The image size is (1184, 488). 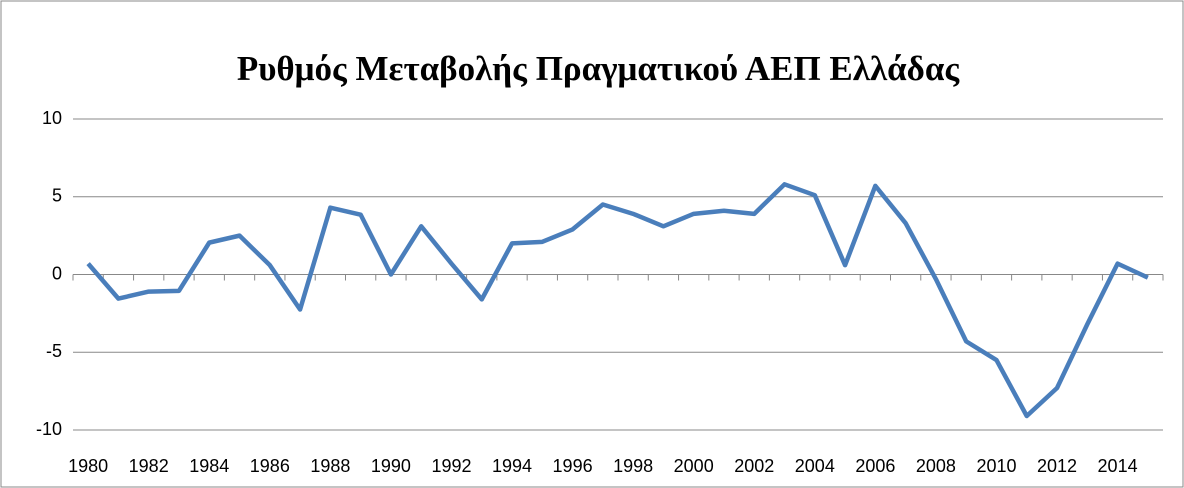 What do you see at coordinates (875, 466) in the screenshot?
I see `x-tick-label: 2006` at bounding box center [875, 466].